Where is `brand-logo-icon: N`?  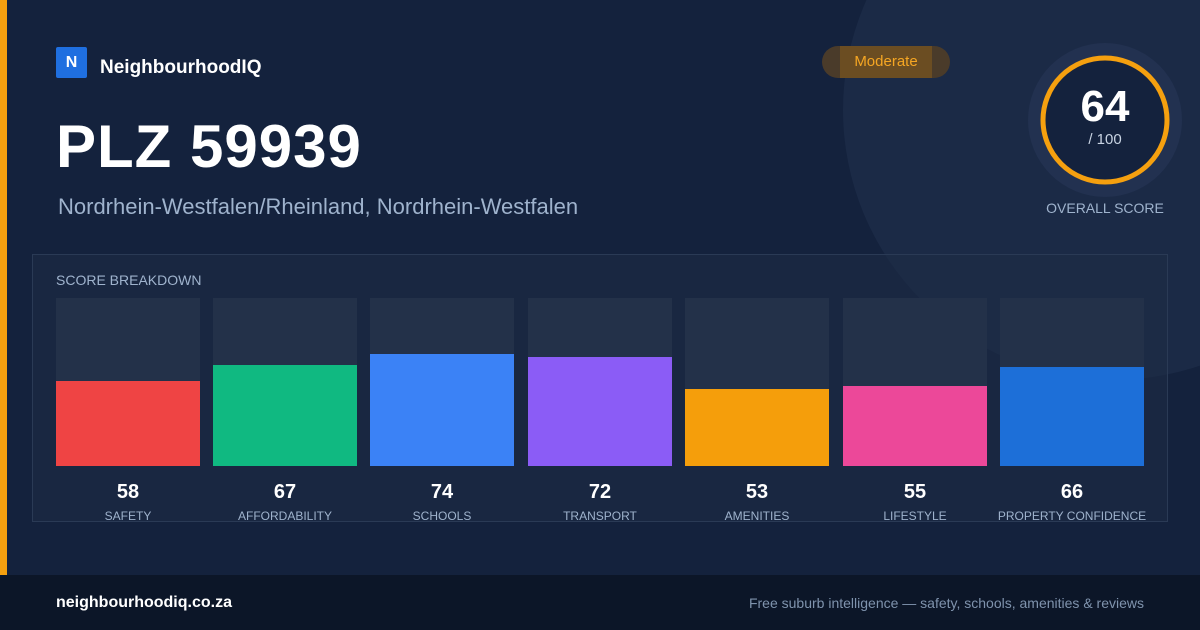 brand-logo-icon: N is located at coordinates (71, 62).